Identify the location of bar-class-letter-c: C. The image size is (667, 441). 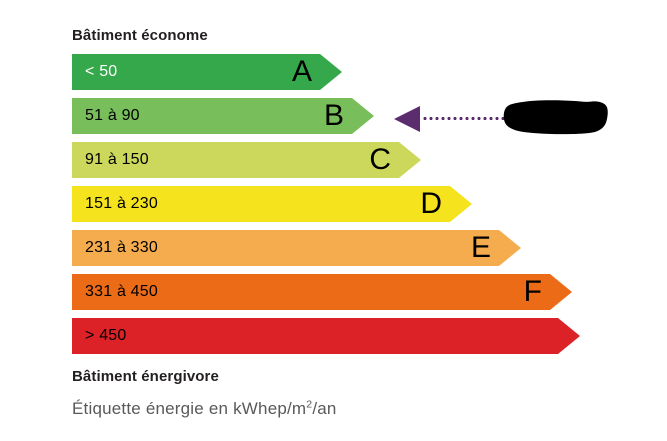
(380, 159).